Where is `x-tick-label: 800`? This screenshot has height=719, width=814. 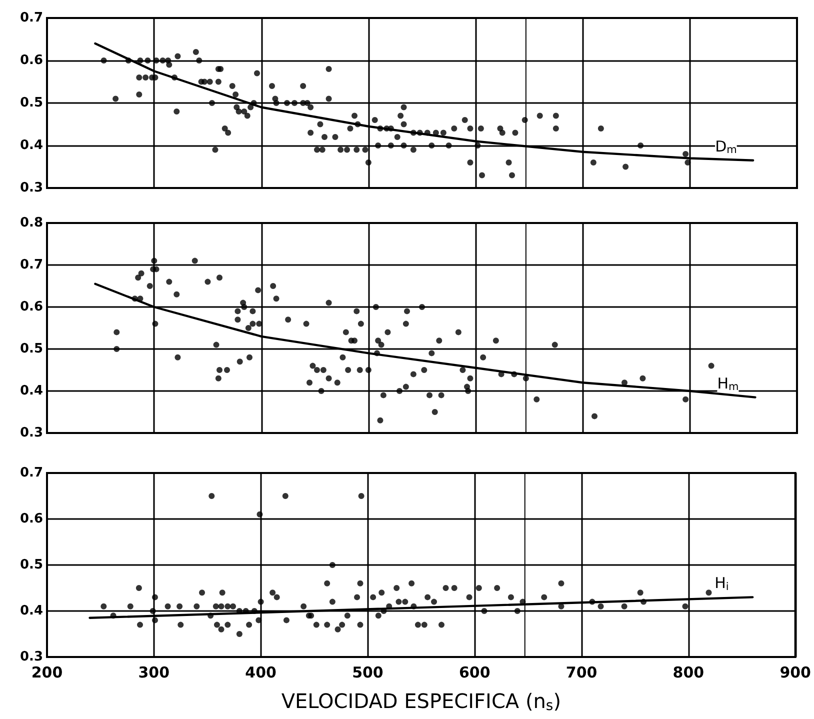 x-tick-label: 800 is located at coordinates (688, 673).